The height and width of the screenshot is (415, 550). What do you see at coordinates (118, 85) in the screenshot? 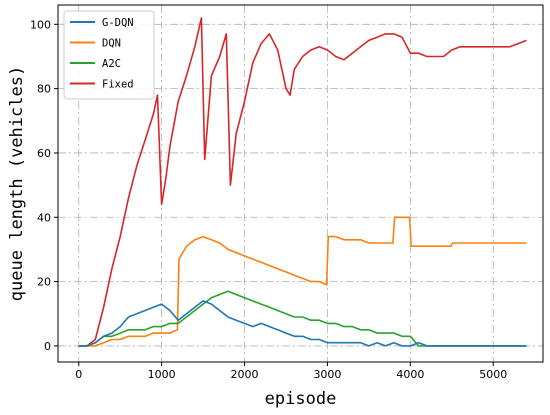
I see `legend-label: Fixed` at bounding box center [118, 85].